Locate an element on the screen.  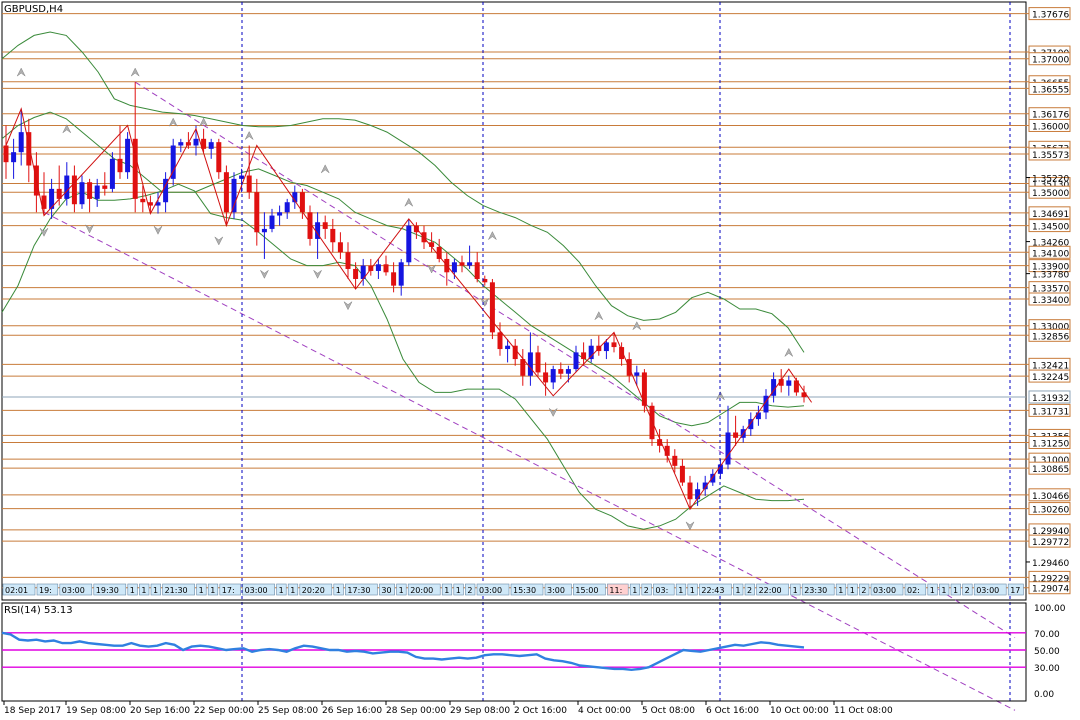
level-label-box is located at coordinates (1049, 541).